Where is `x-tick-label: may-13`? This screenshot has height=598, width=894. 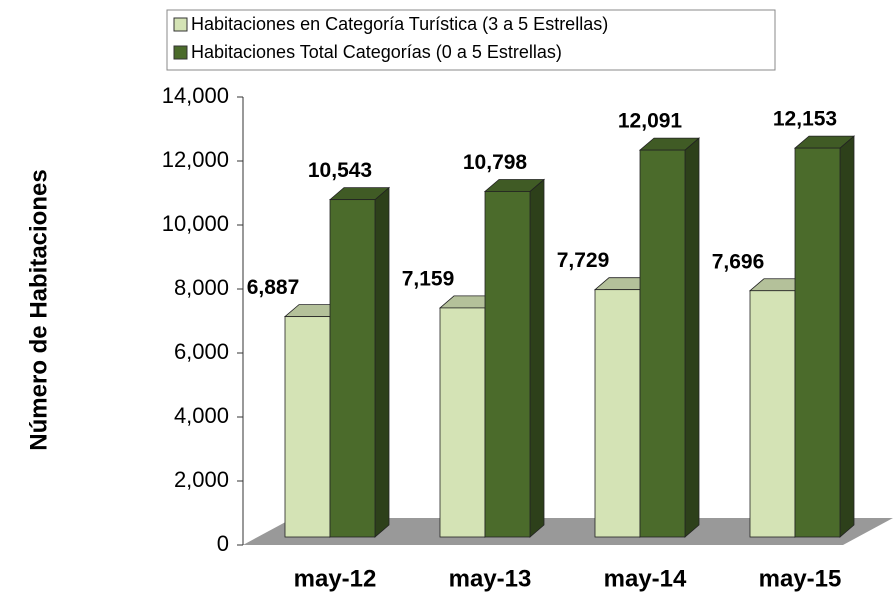
x-tick-label: may-13 is located at coordinates (490, 578).